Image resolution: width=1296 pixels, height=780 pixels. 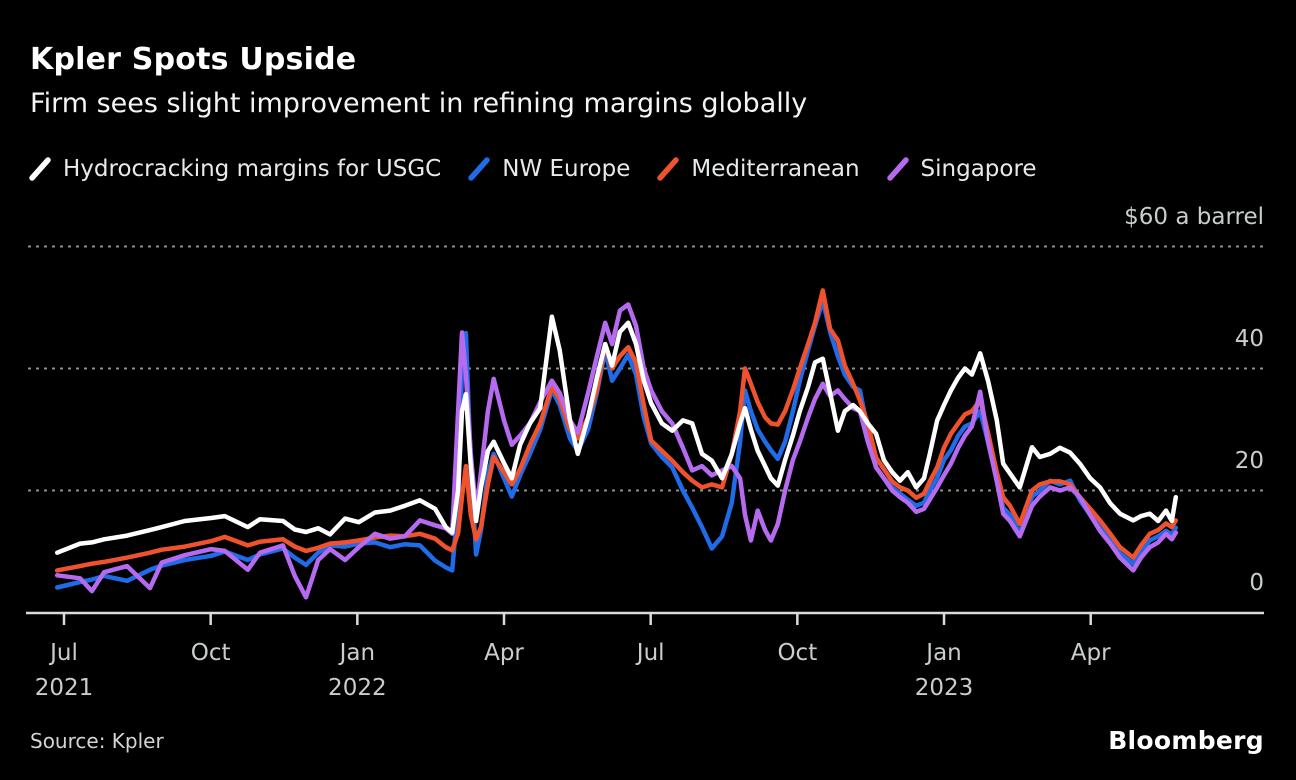 I want to click on bloomberg-logo: Bloomberg, so click(x=1186, y=740).